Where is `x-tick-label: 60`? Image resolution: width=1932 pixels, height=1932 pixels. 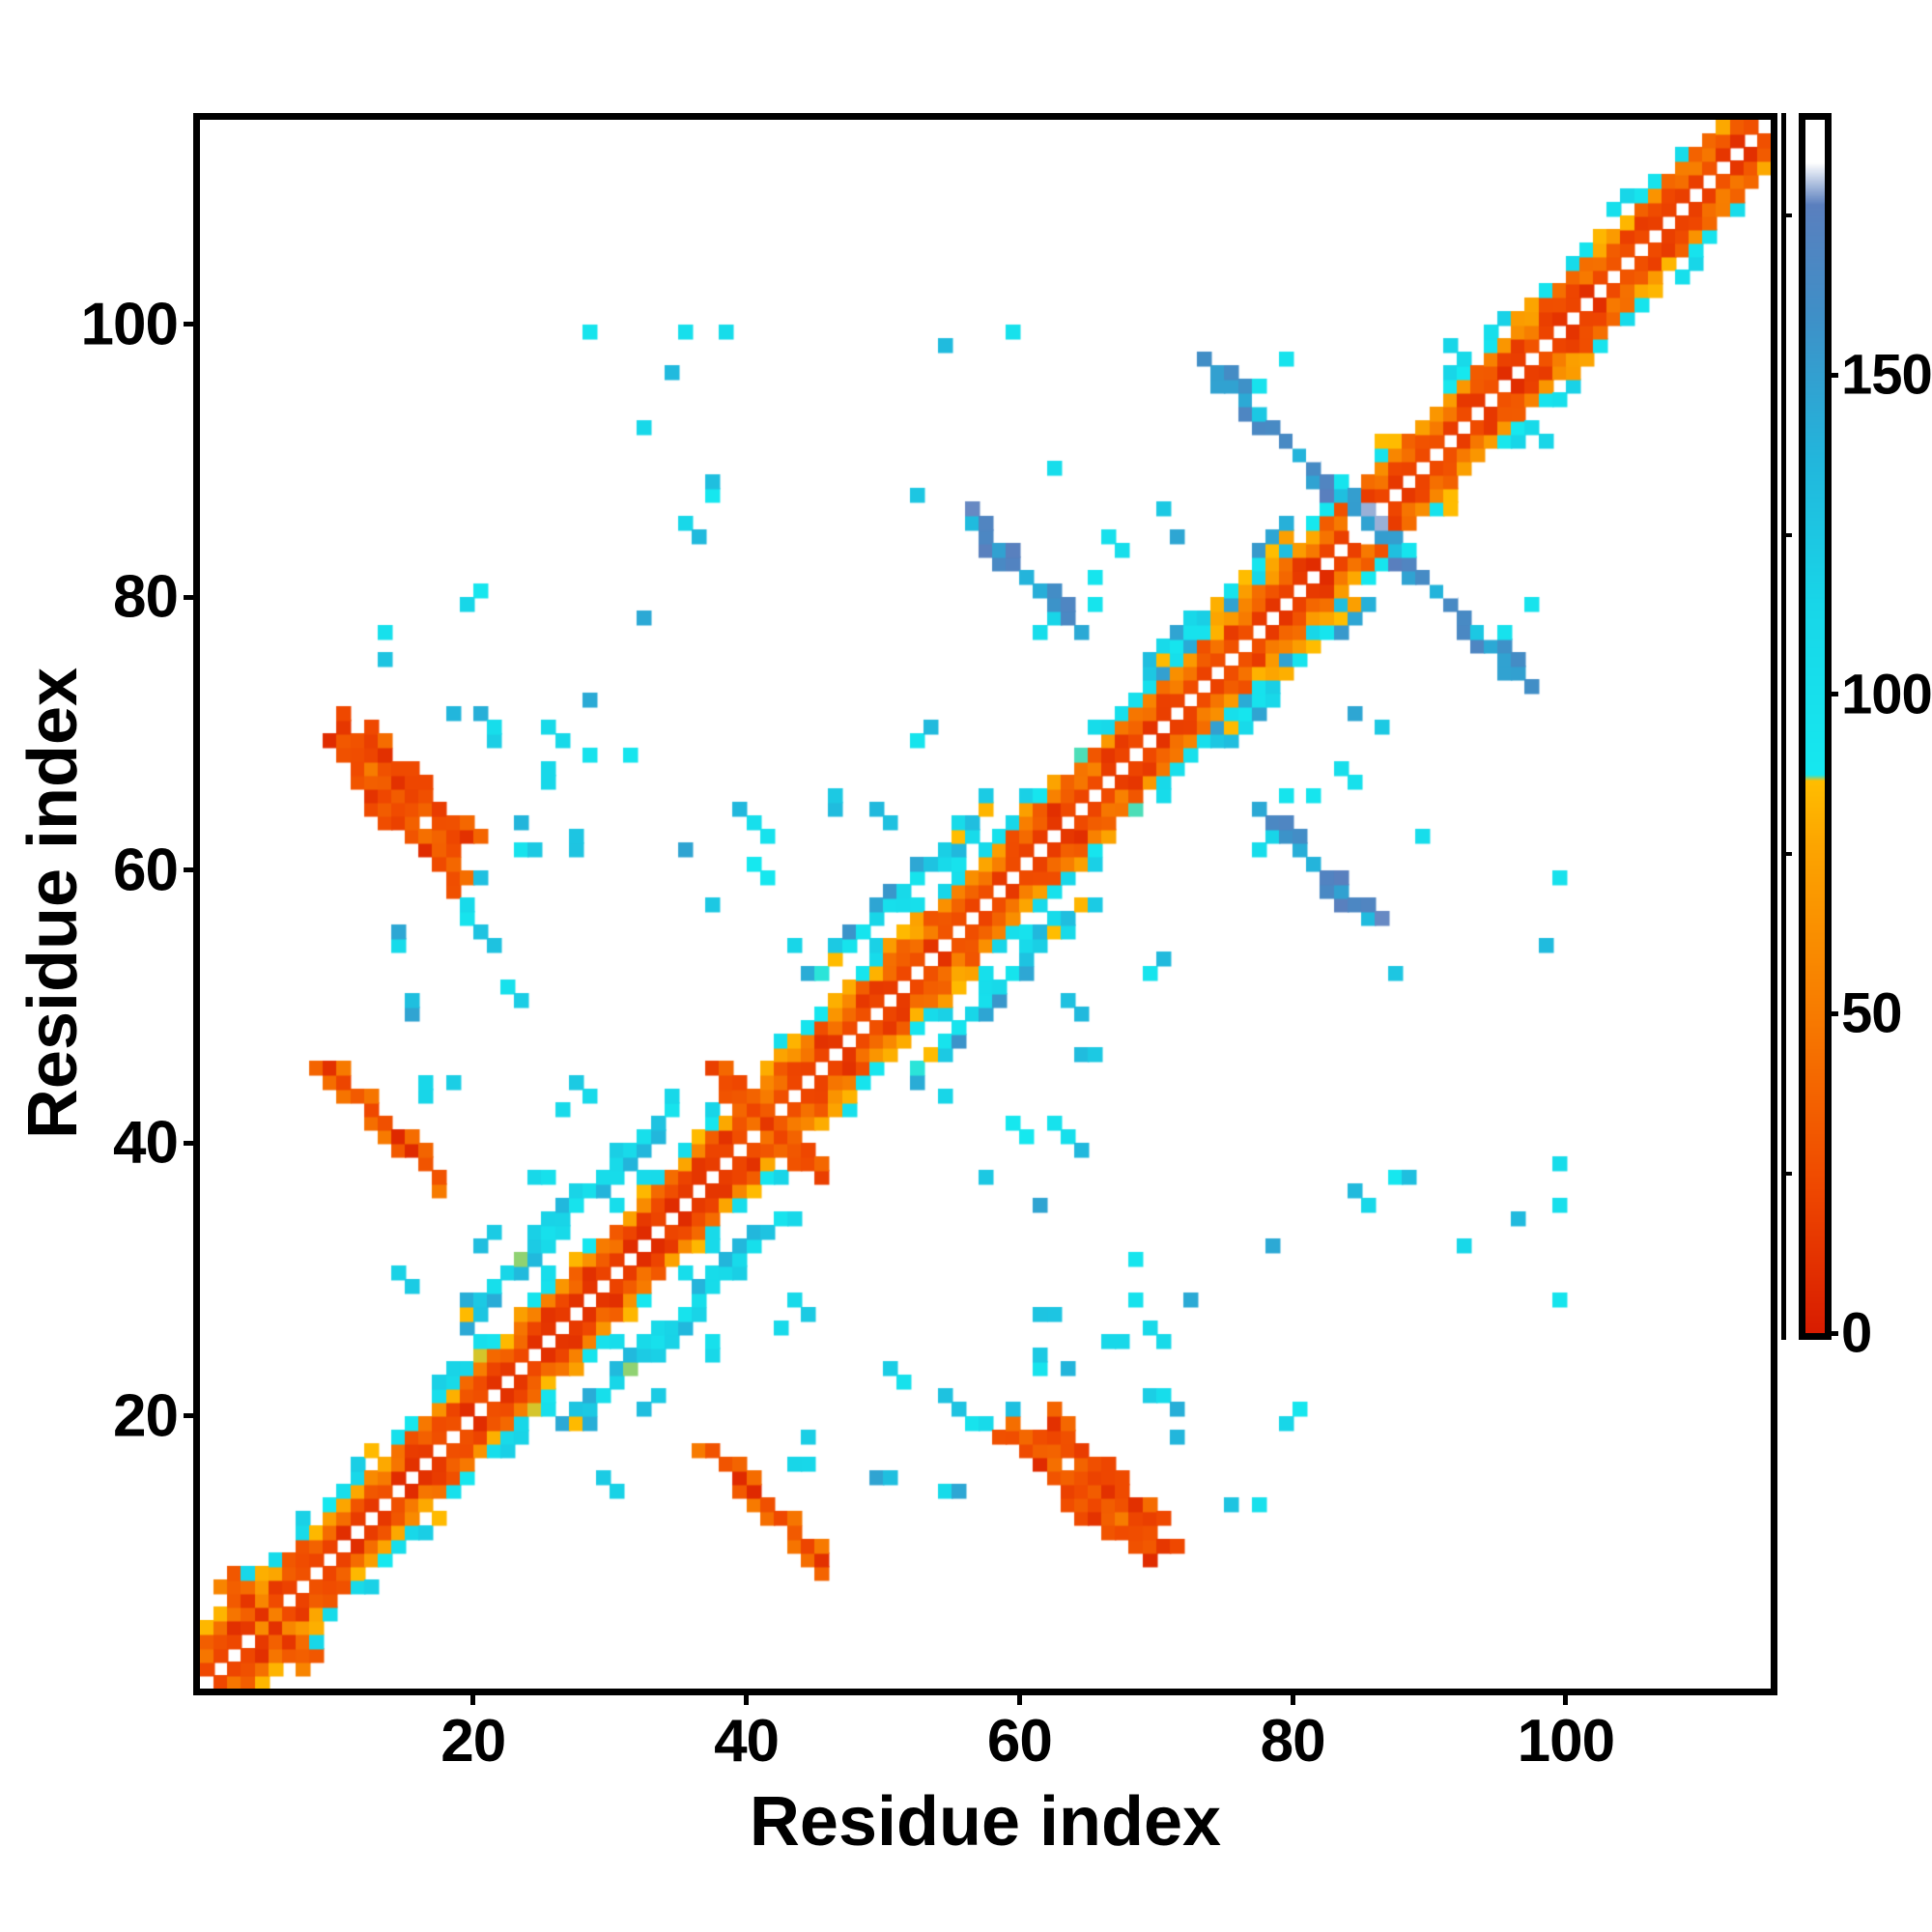 x-tick-label: 60 is located at coordinates (1019, 1741).